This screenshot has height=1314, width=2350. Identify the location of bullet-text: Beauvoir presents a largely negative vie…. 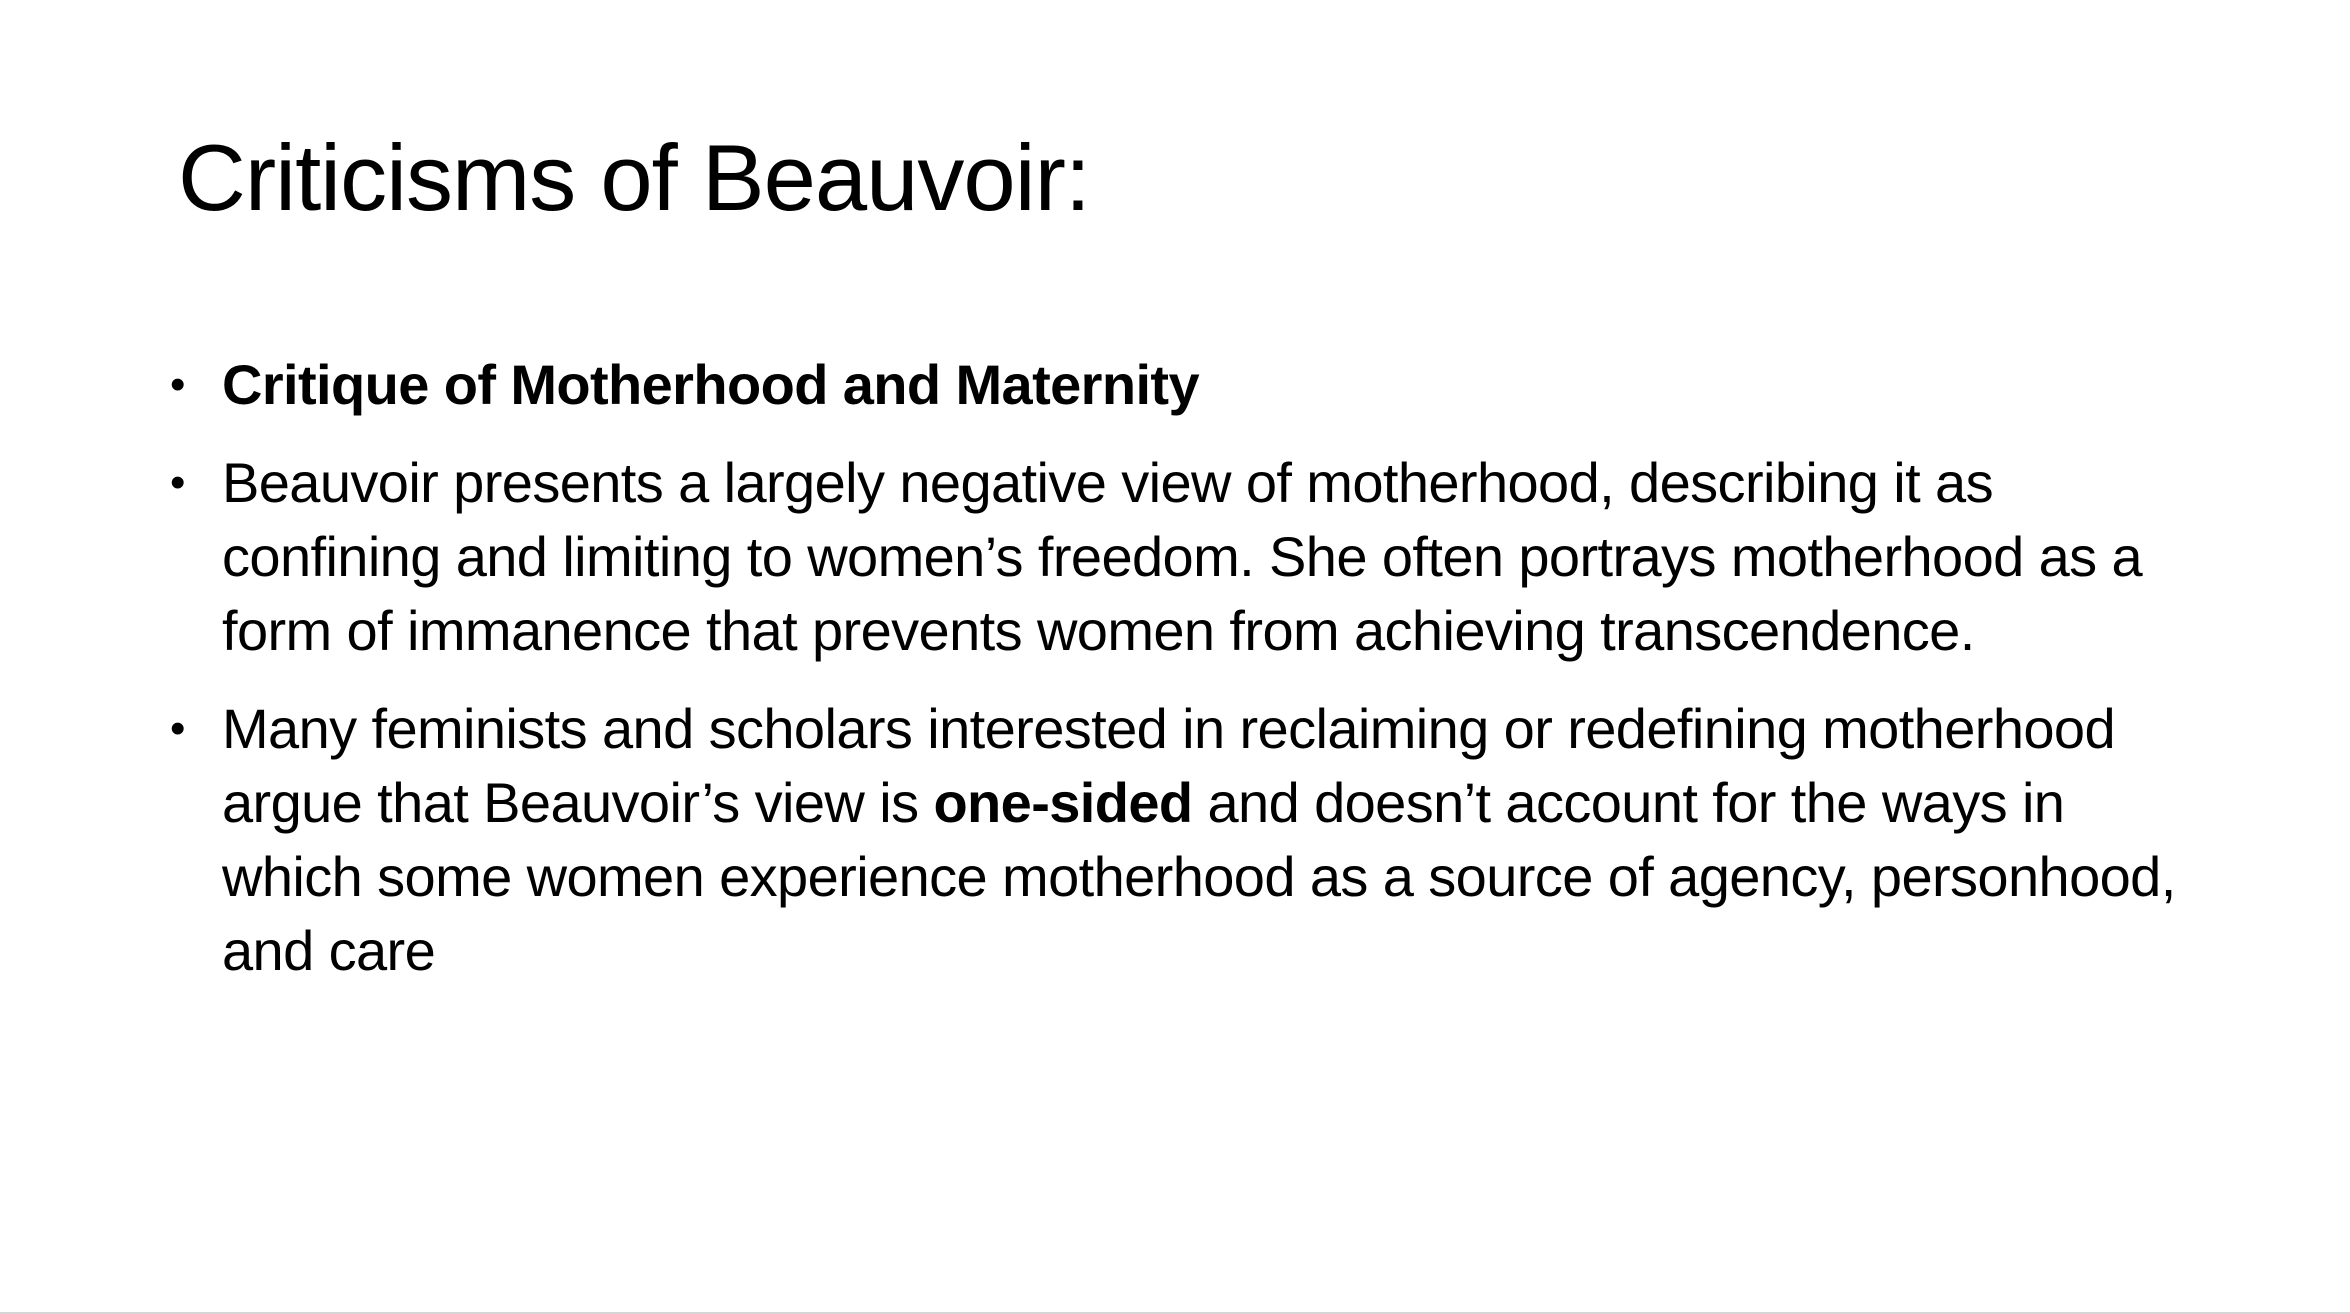
(1182, 556).